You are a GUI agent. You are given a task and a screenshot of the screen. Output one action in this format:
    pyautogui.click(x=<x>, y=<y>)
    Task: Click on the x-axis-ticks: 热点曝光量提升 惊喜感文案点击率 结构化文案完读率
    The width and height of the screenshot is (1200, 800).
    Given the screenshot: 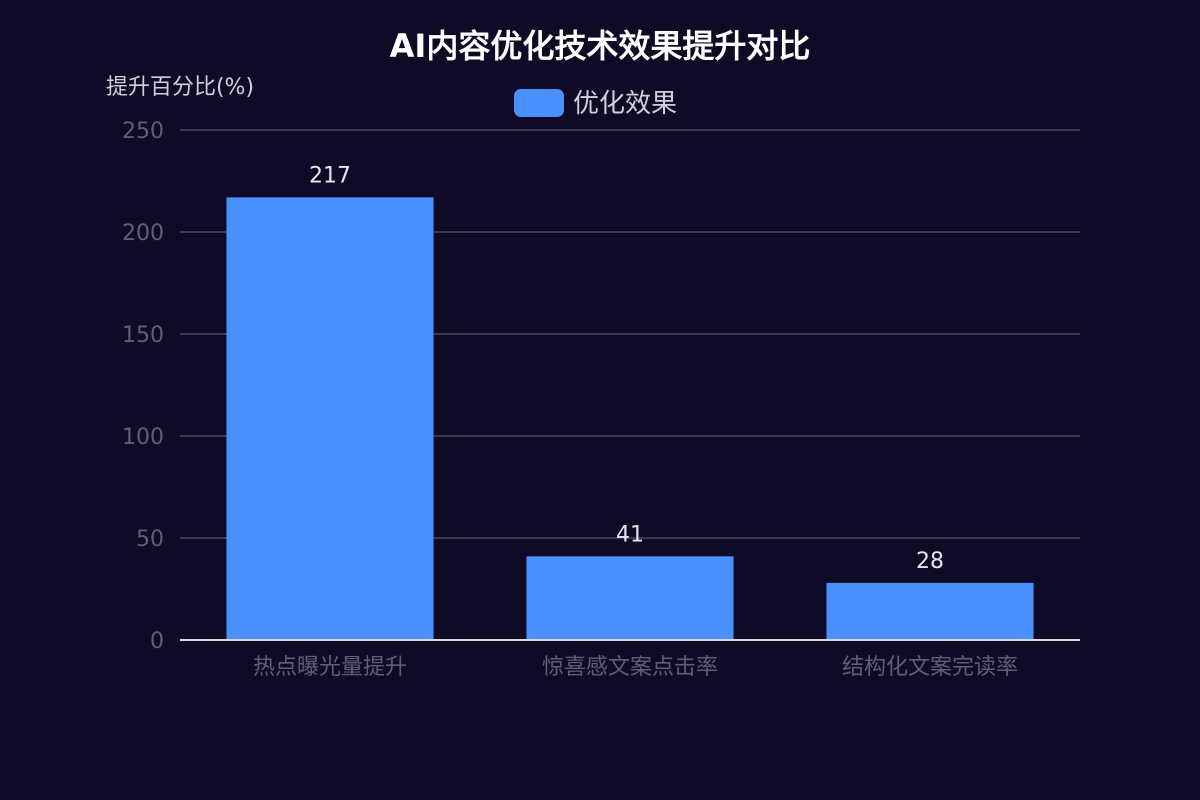 What is the action you would take?
    pyautogui.click(x=635, y=667)
    